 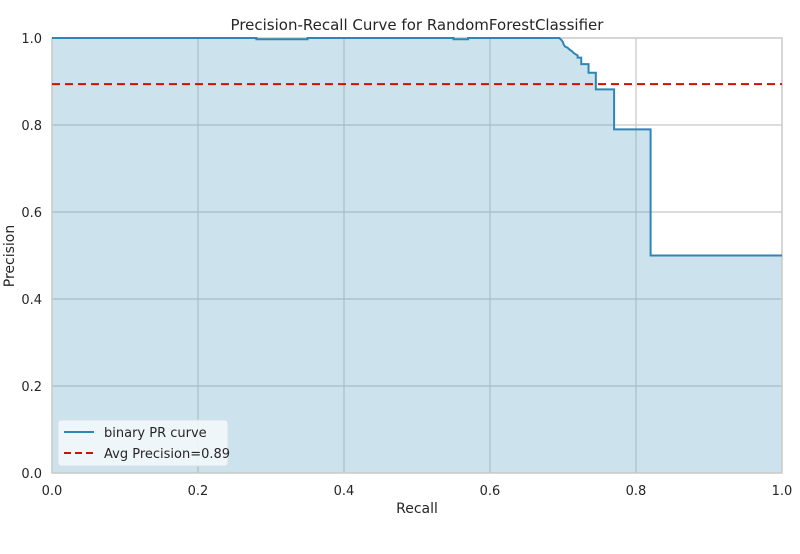 I want to click on y-tick-labels: 0.0 0.2 0.4 0.6 0.8 1.0, so click(x=31, y=257).